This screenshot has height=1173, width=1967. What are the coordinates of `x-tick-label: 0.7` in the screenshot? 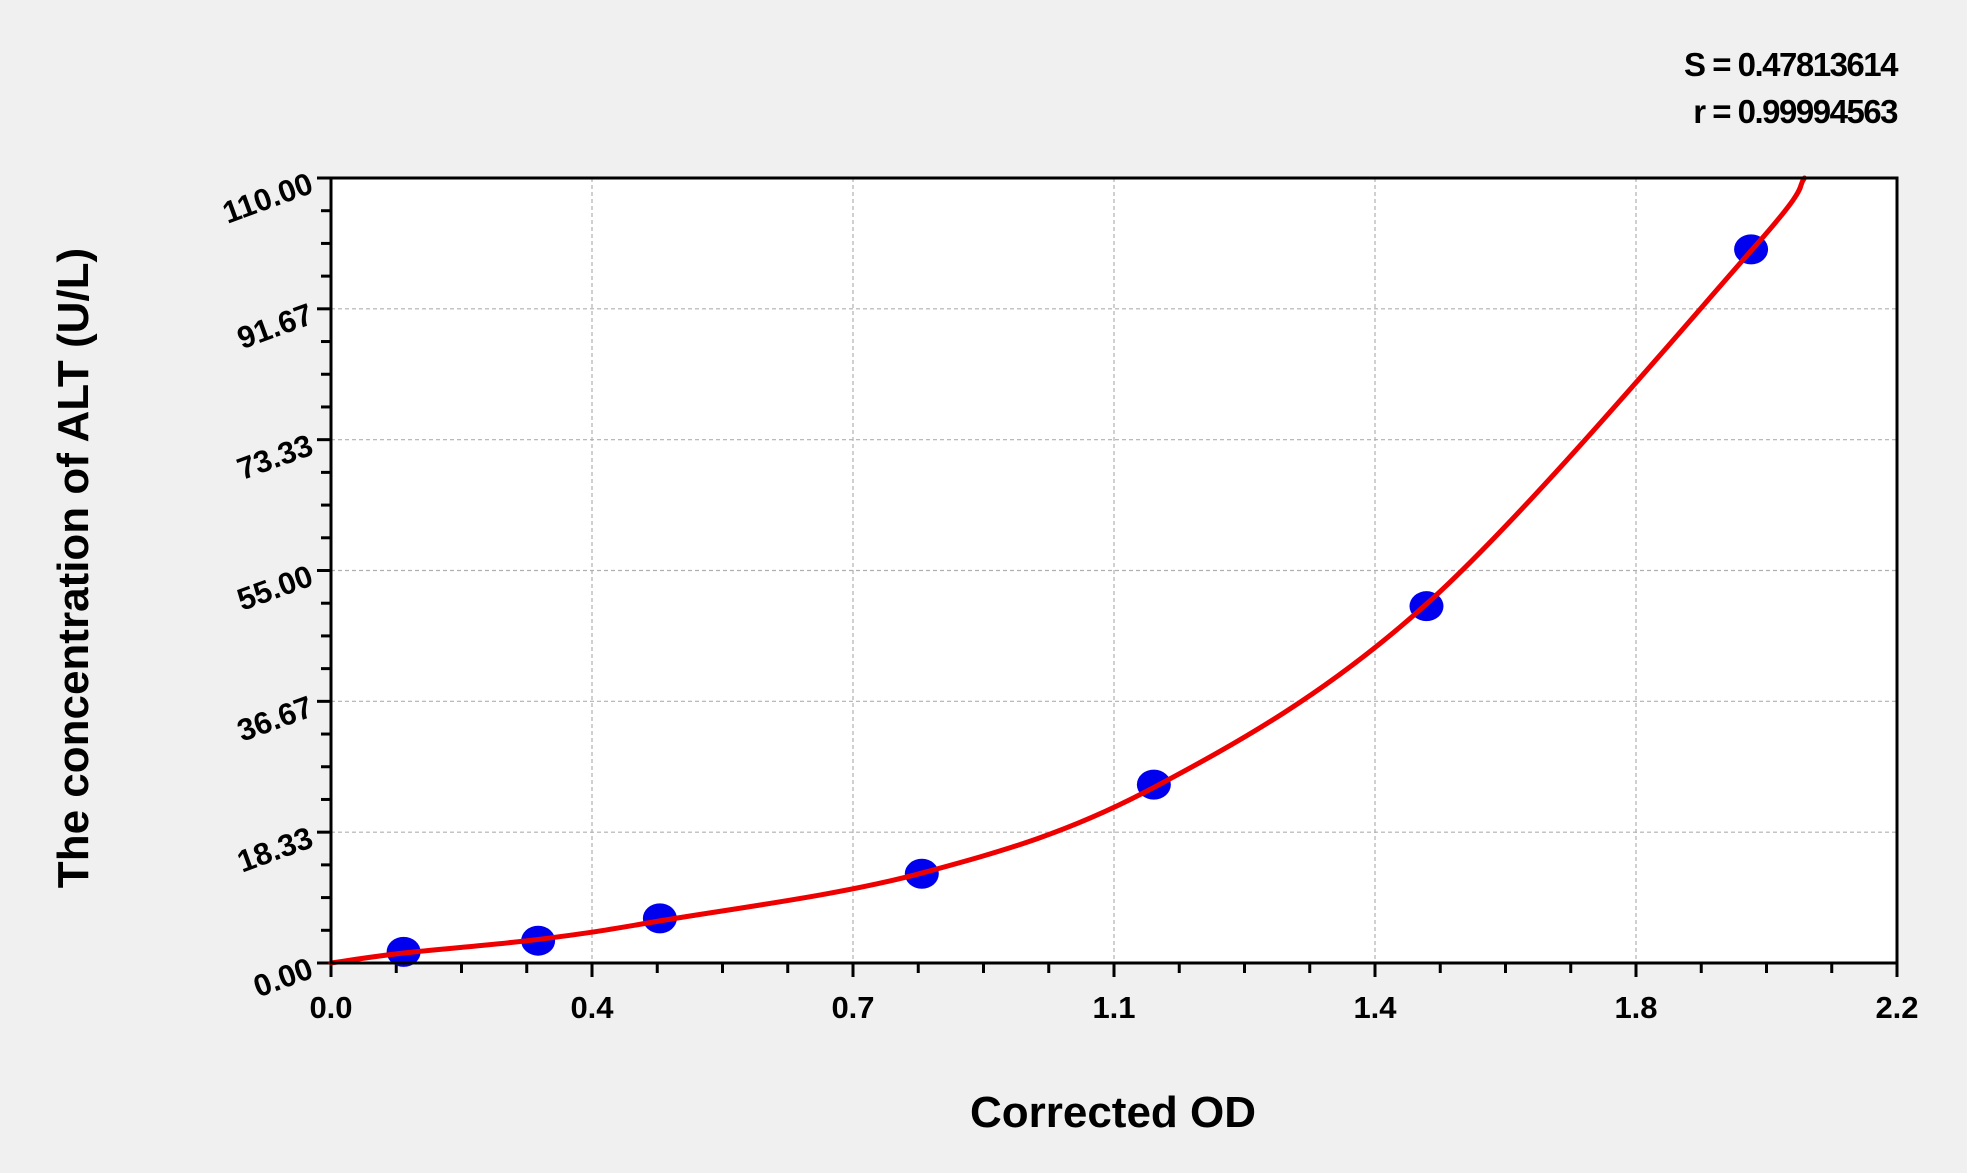 It's located at (852, 1007).